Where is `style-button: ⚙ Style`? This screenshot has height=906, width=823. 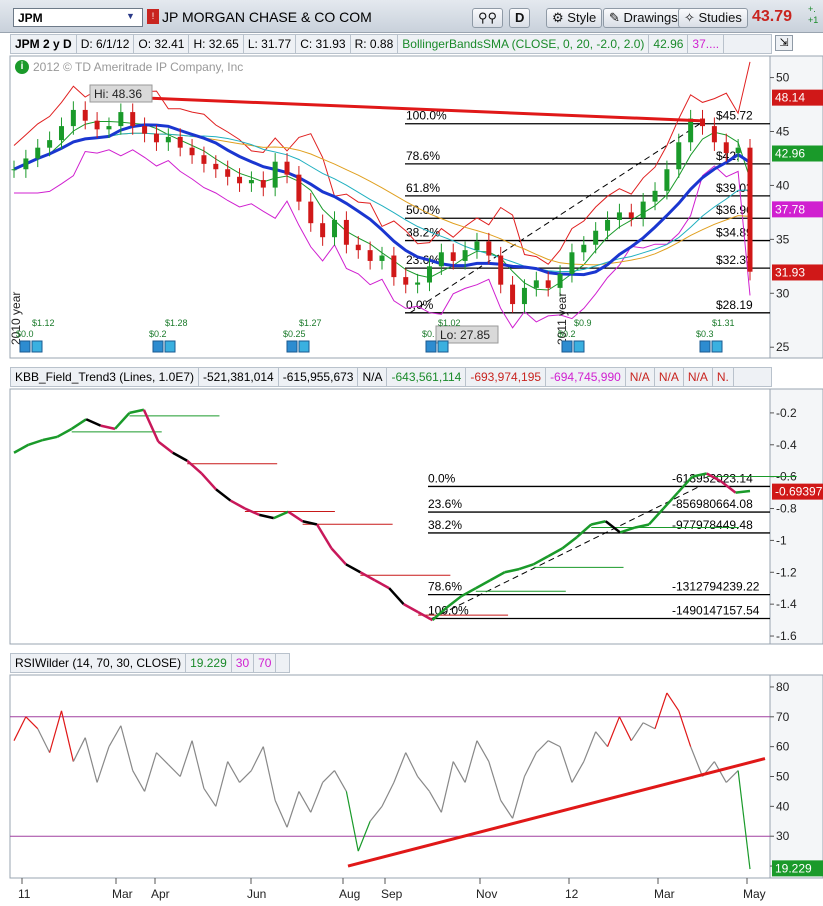 style-button: ⚙ Style is located at coordinates (574, 18).